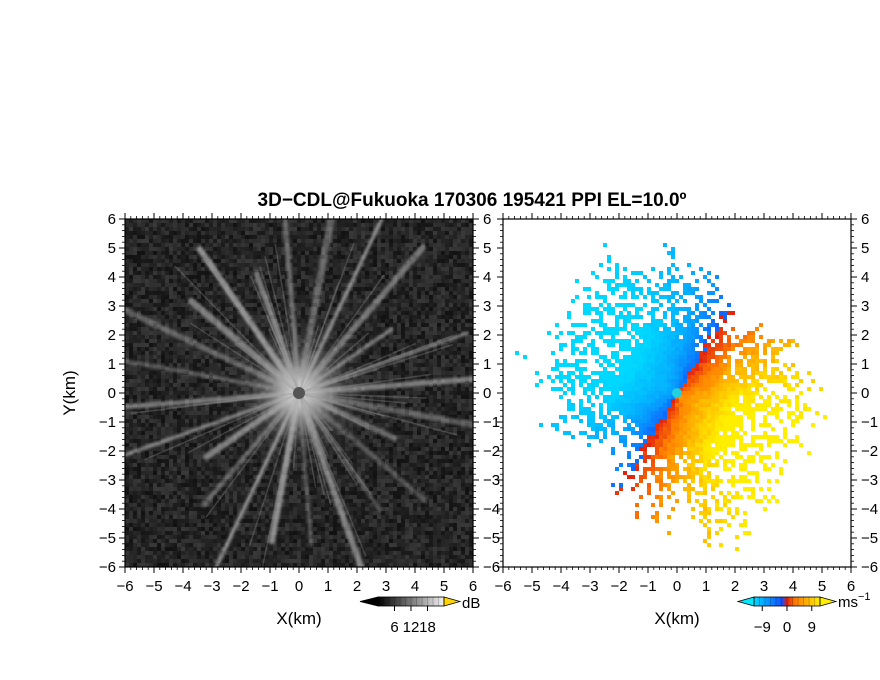  Describe the element at coordinates (803, 613) in the screenshot. I see `velocity-colorbar: −9 0 9 ms−1` at that location.